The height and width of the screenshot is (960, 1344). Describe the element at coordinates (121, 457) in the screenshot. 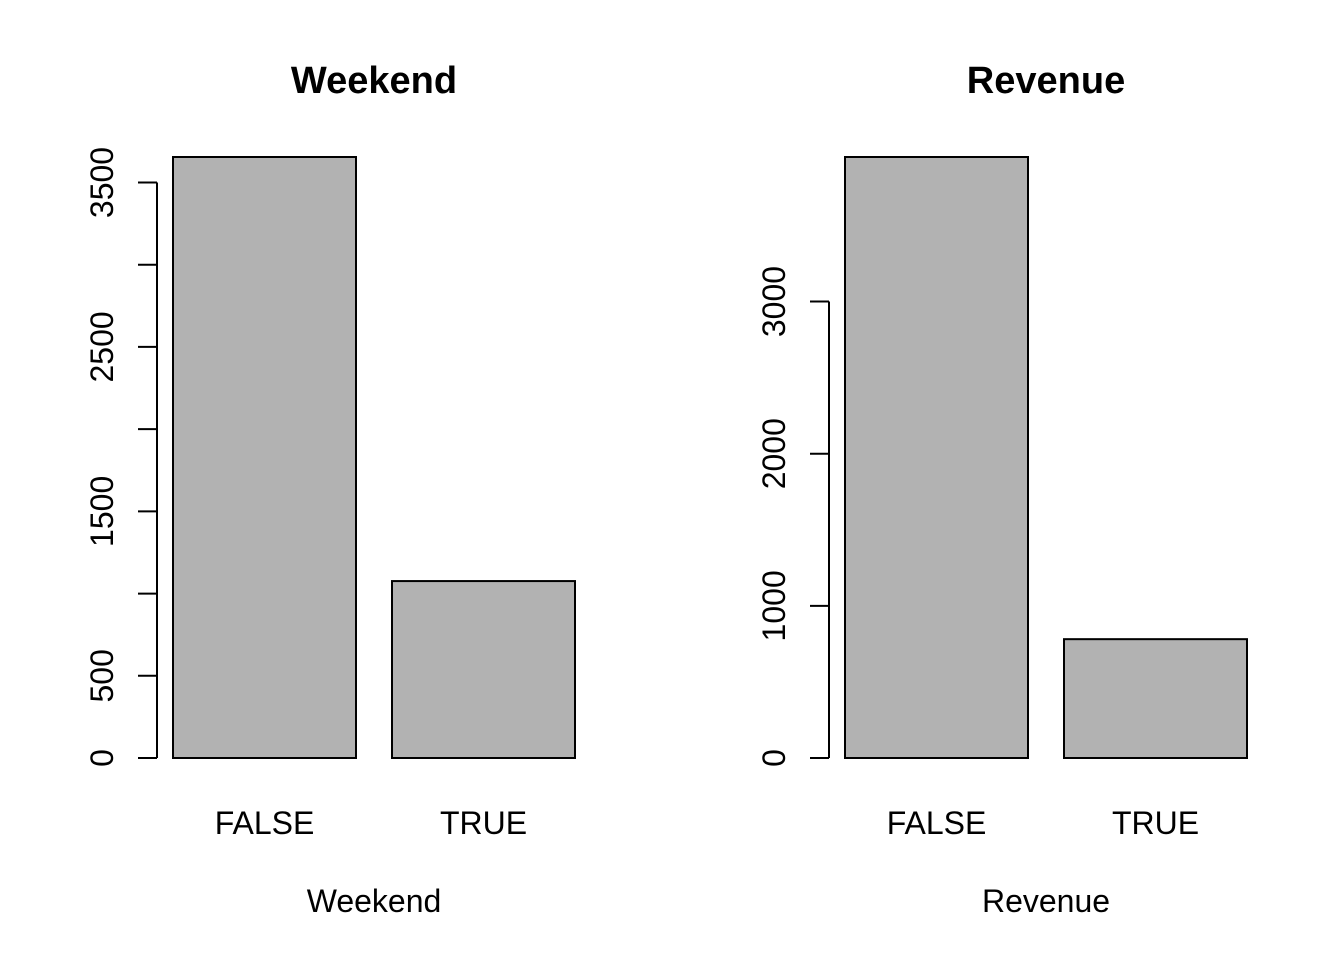

I see `y-axis: 0 500 1500 2500 3500` at that location.